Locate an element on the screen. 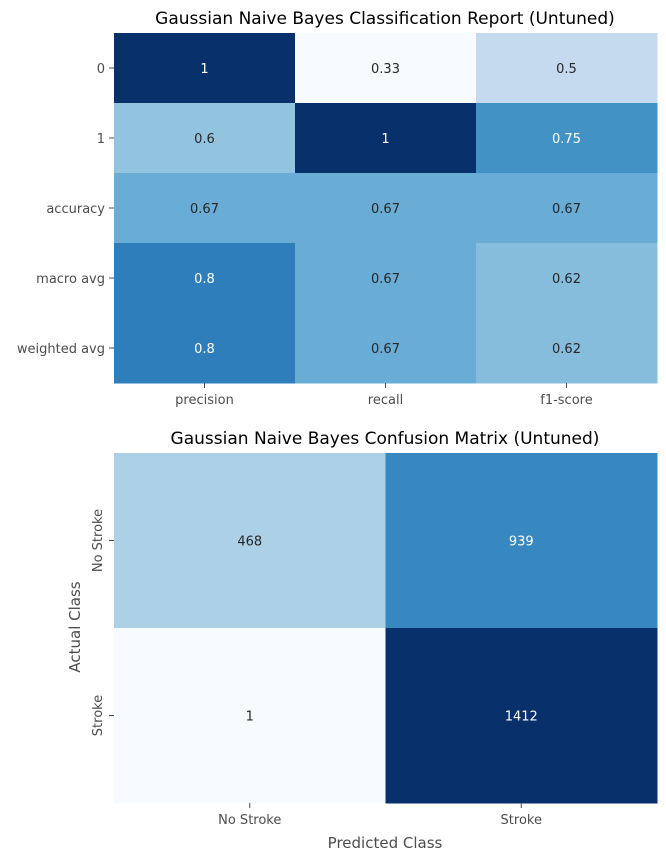 The image size is (666, 860). cell-value-label: 0.75 is located at coordinates (566, 139).